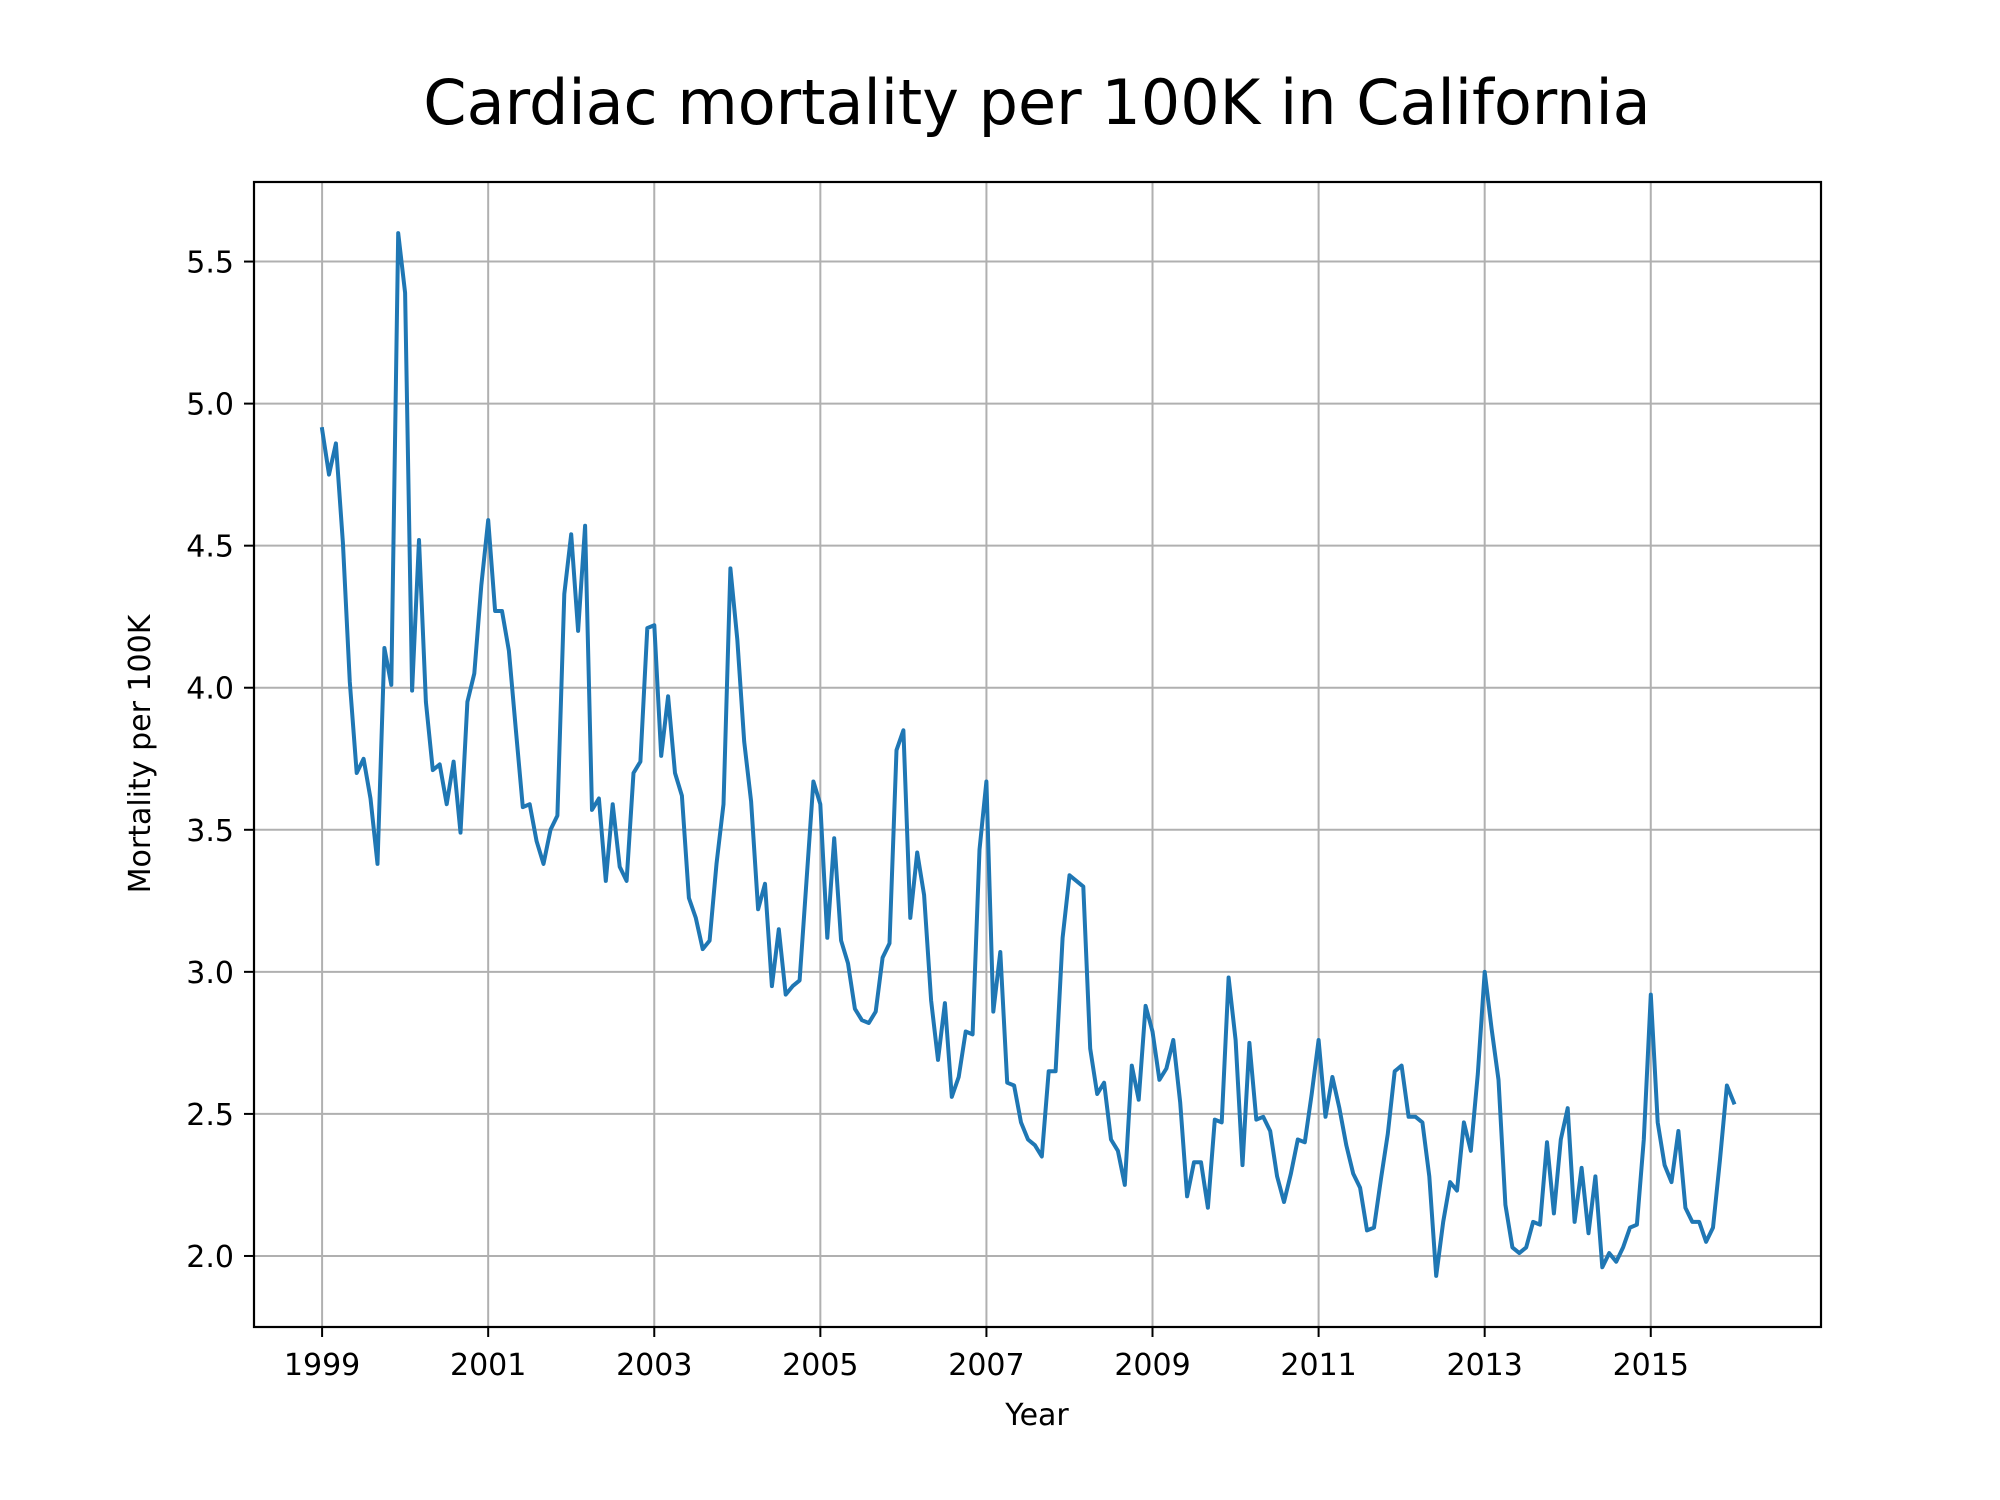 The height and width of the screenshot is (1500, 2000). Describe the element at coordinates (140, 753) in the screenshot. I see `y-axis-label: Mortality per 100K` at that location.